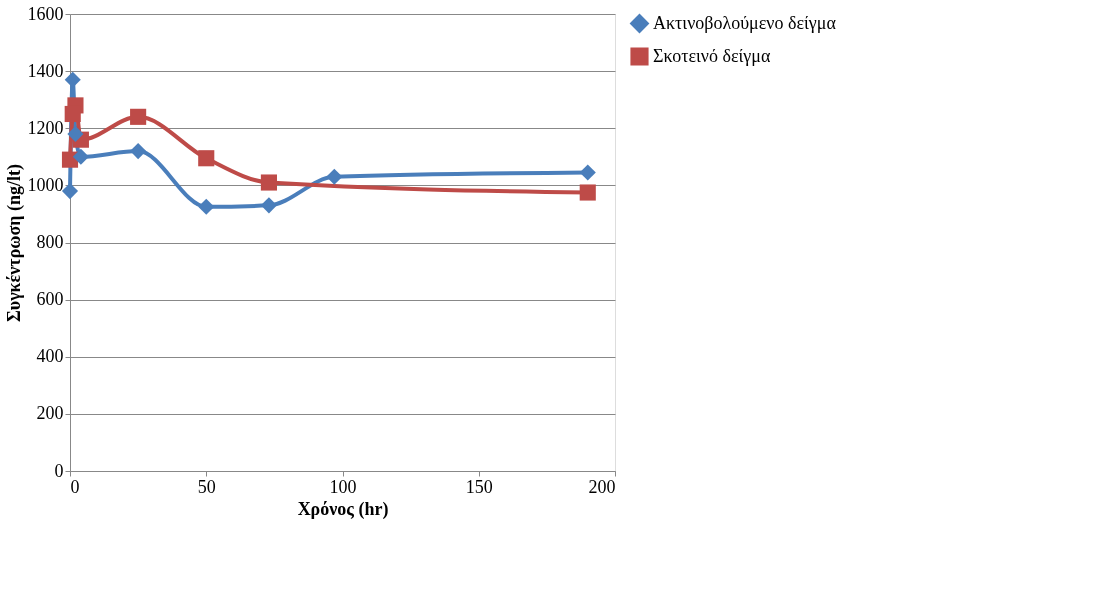 This screenshot has width=1103, height=610. Describe the element at coordinates (59, 470) in the screenshot. I see `y-tick-label: 0` at that location.